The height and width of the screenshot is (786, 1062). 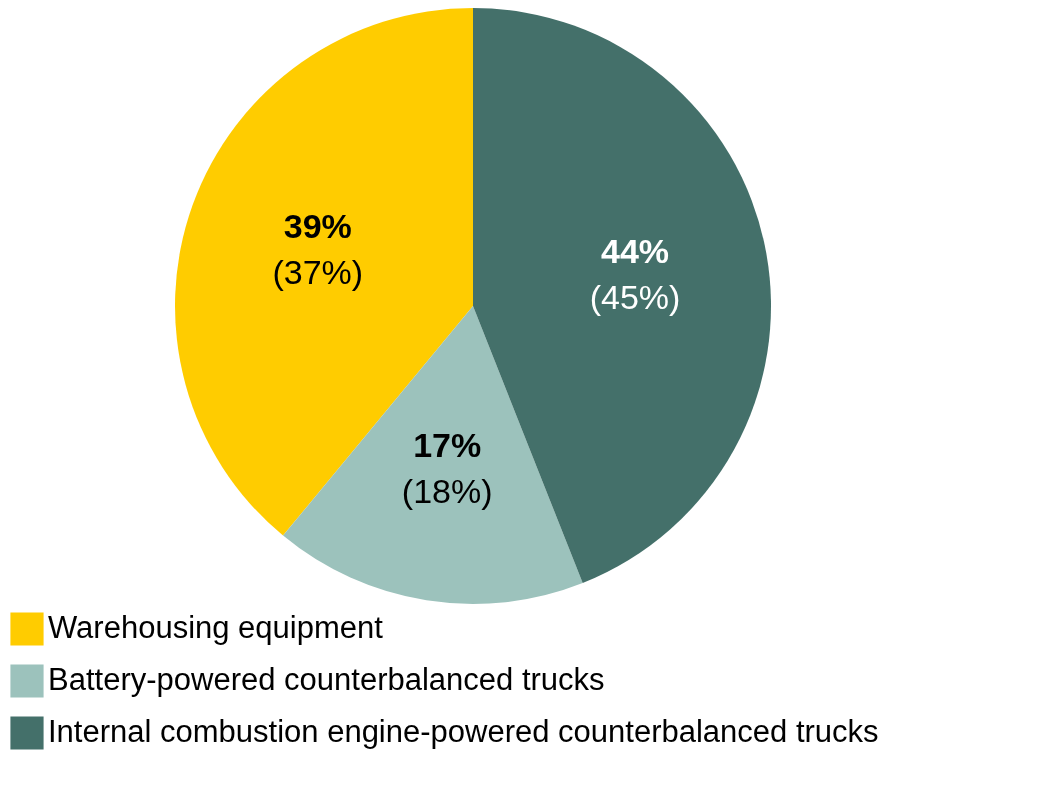 I want to click on text: 39% (37%), so click(x=318, y=249).